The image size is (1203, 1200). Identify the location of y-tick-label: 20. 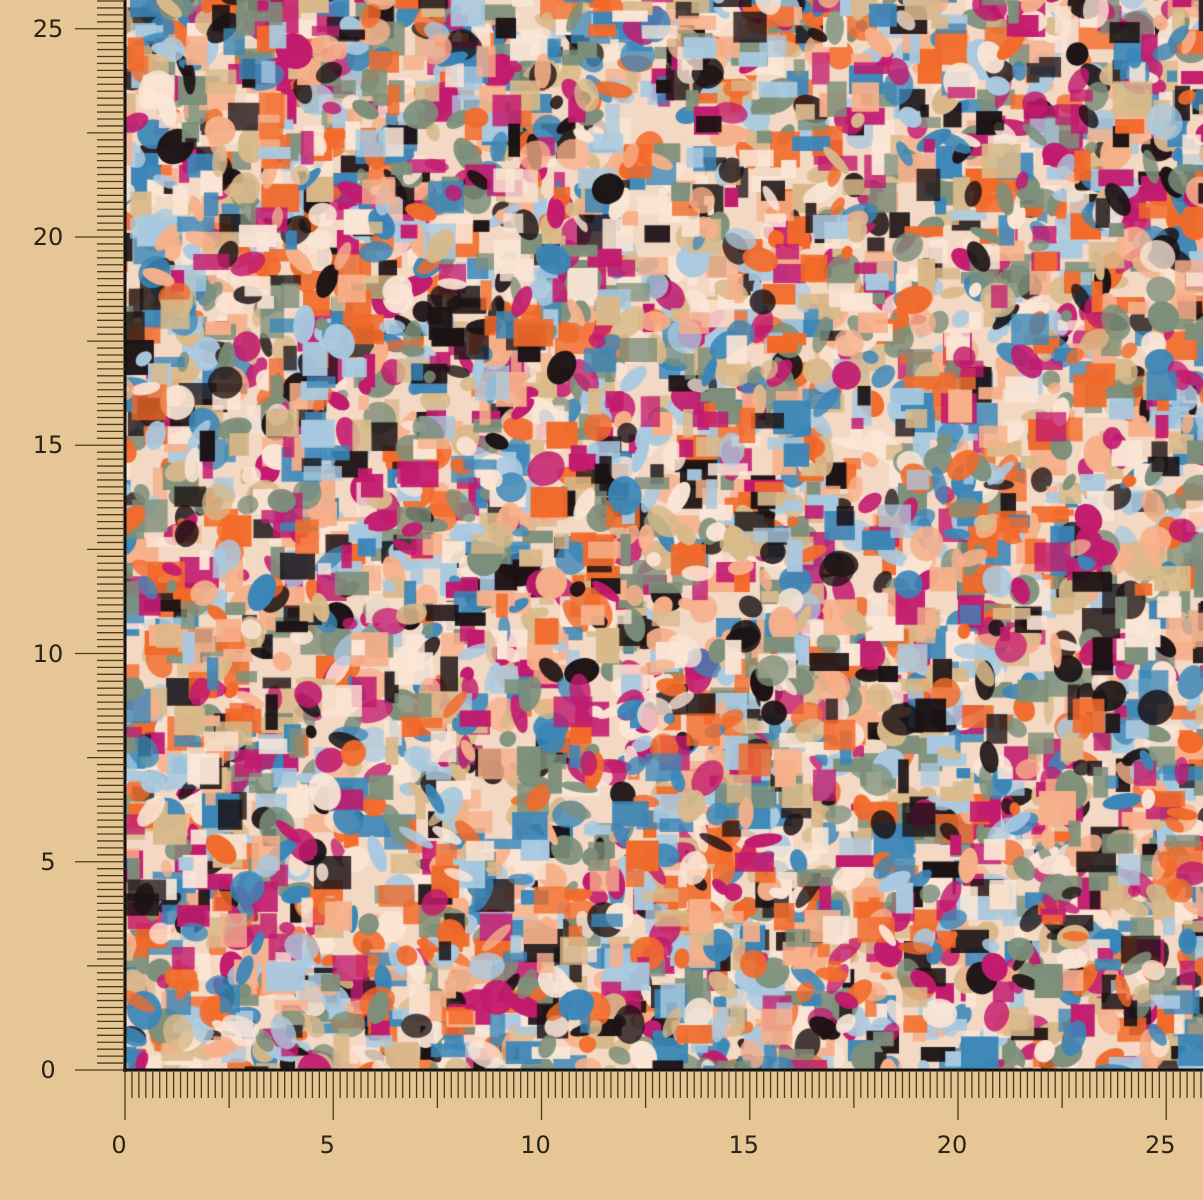
(48, 237).